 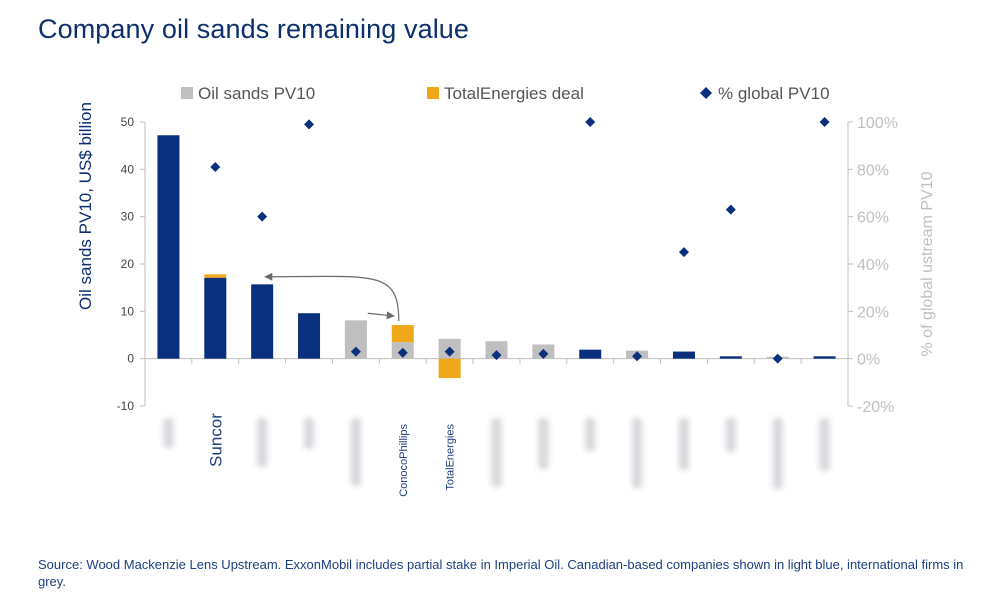 What do you see at coordinates (126, 406) in the screenshot?
I see `y-tick-label-left: -10` at bounding box center [126, 406].